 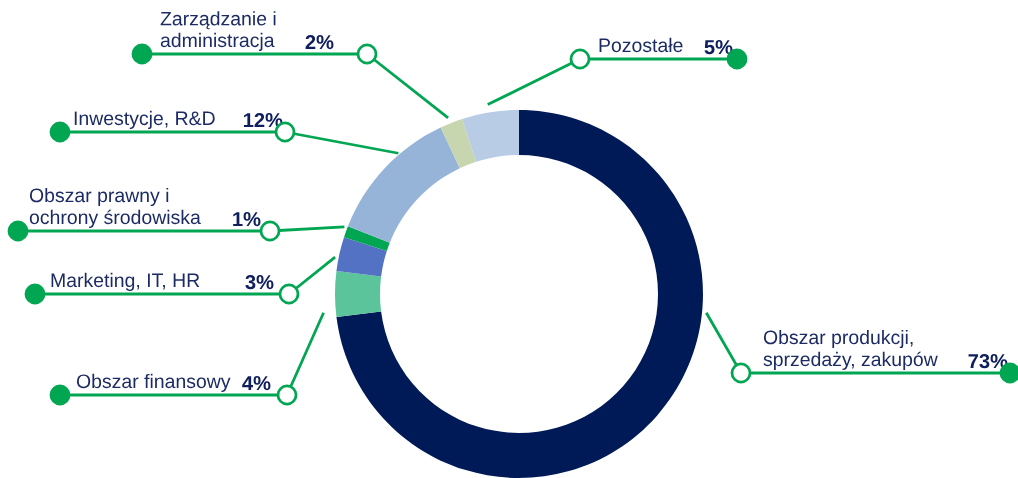 I want to click on slice-label: Obszar prawny i ochrony środowiska, so click(x=115, y=207).